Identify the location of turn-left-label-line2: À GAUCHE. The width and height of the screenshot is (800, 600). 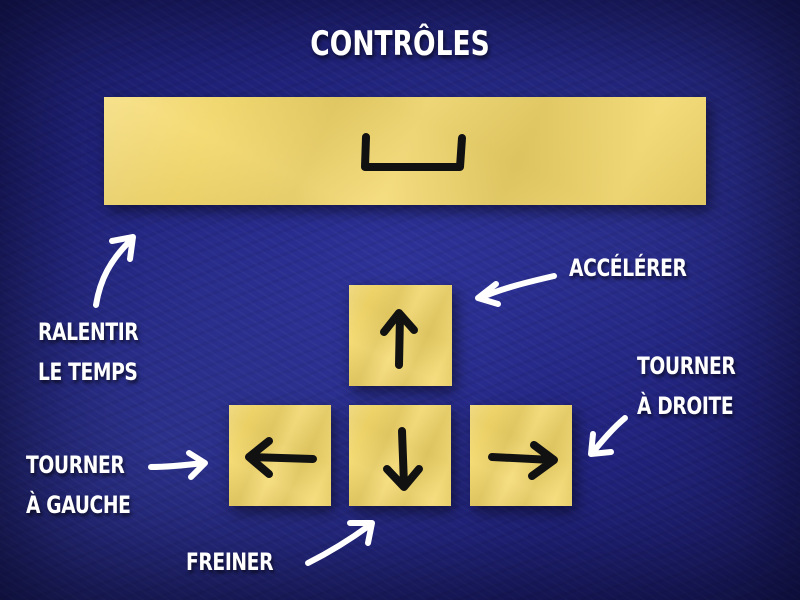
(78, 505).